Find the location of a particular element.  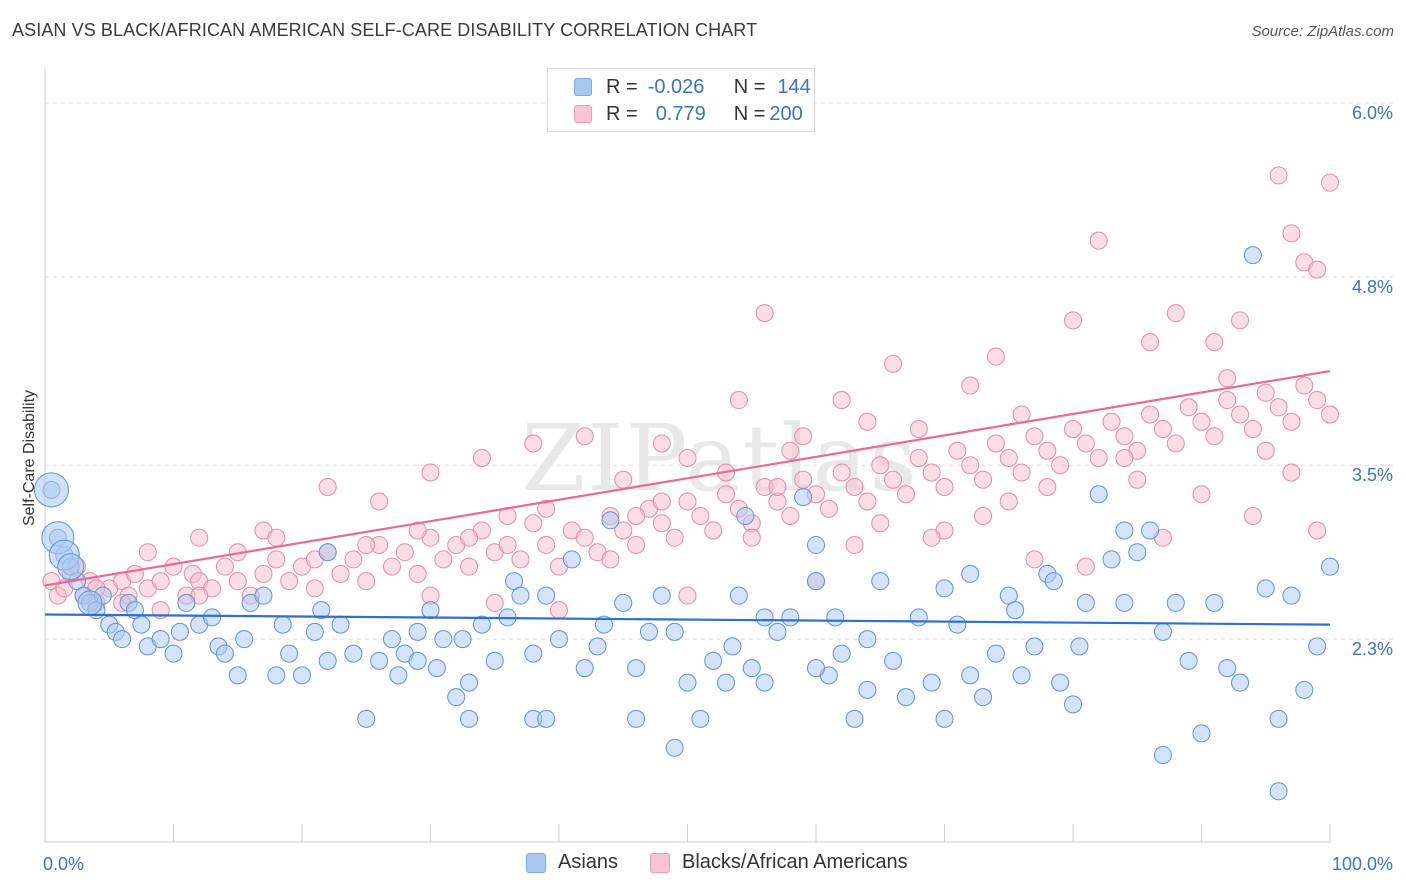

y-axis-label: Self-Care Disability is located at coordinates (29, 458).